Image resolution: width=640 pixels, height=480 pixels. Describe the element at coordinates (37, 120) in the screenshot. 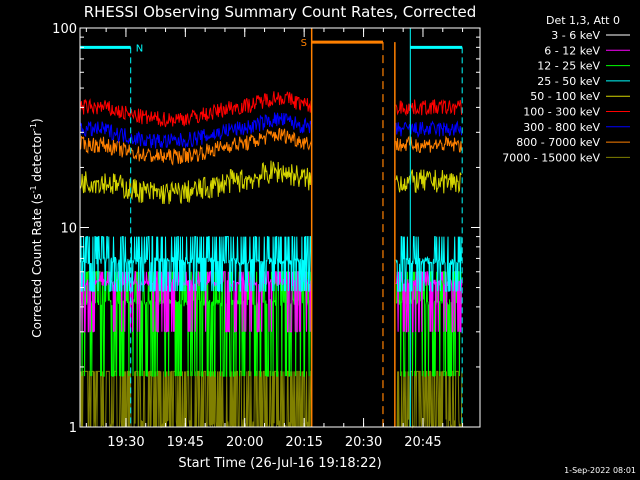

I see `y-axis-label-end: )` at that location.